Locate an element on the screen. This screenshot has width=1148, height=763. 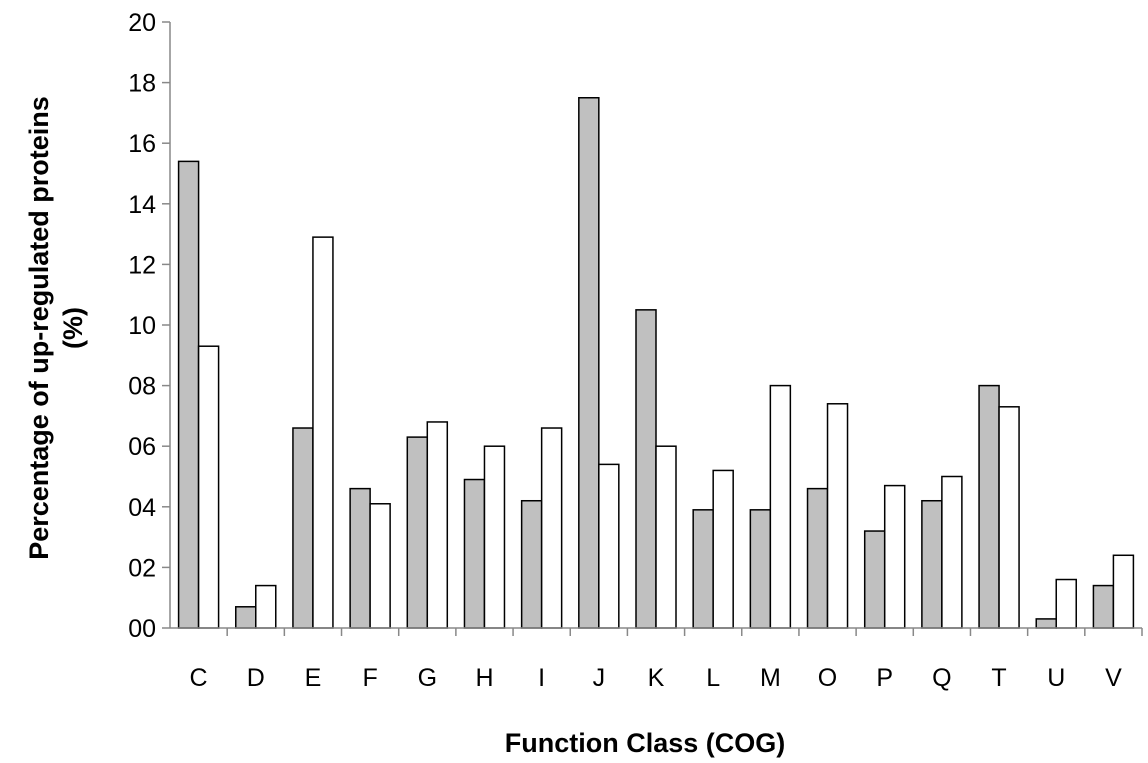
y-axis-title-line1: Percentage of up-regulated proteins is located at coordinates (39, 328).